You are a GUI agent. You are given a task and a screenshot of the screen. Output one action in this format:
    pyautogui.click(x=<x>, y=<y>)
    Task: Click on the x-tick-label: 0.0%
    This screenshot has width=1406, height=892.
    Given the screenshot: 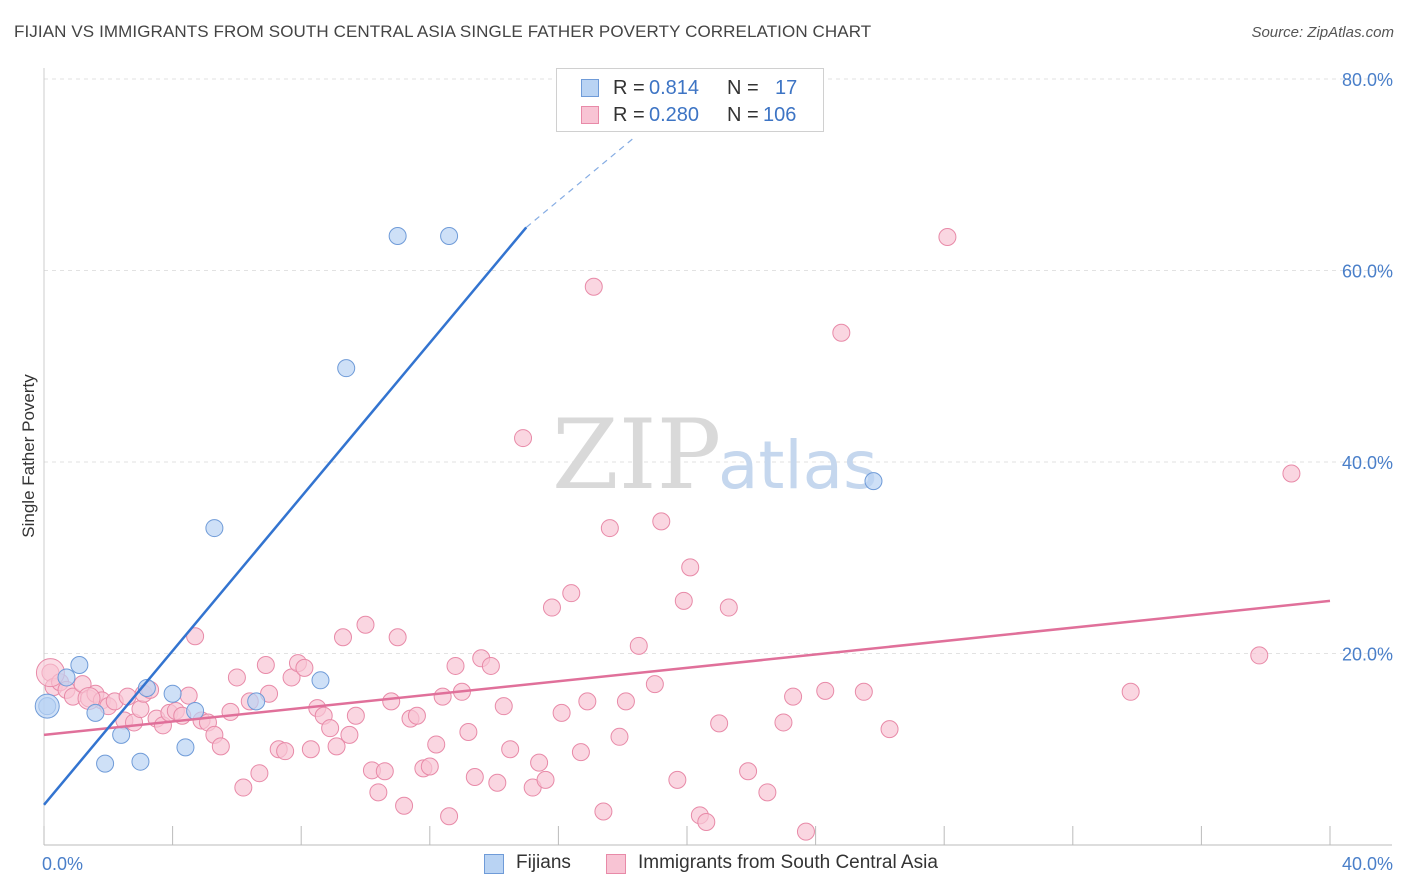 What is the action you would take?
    pyautogui.click(x=62, y=864)
    